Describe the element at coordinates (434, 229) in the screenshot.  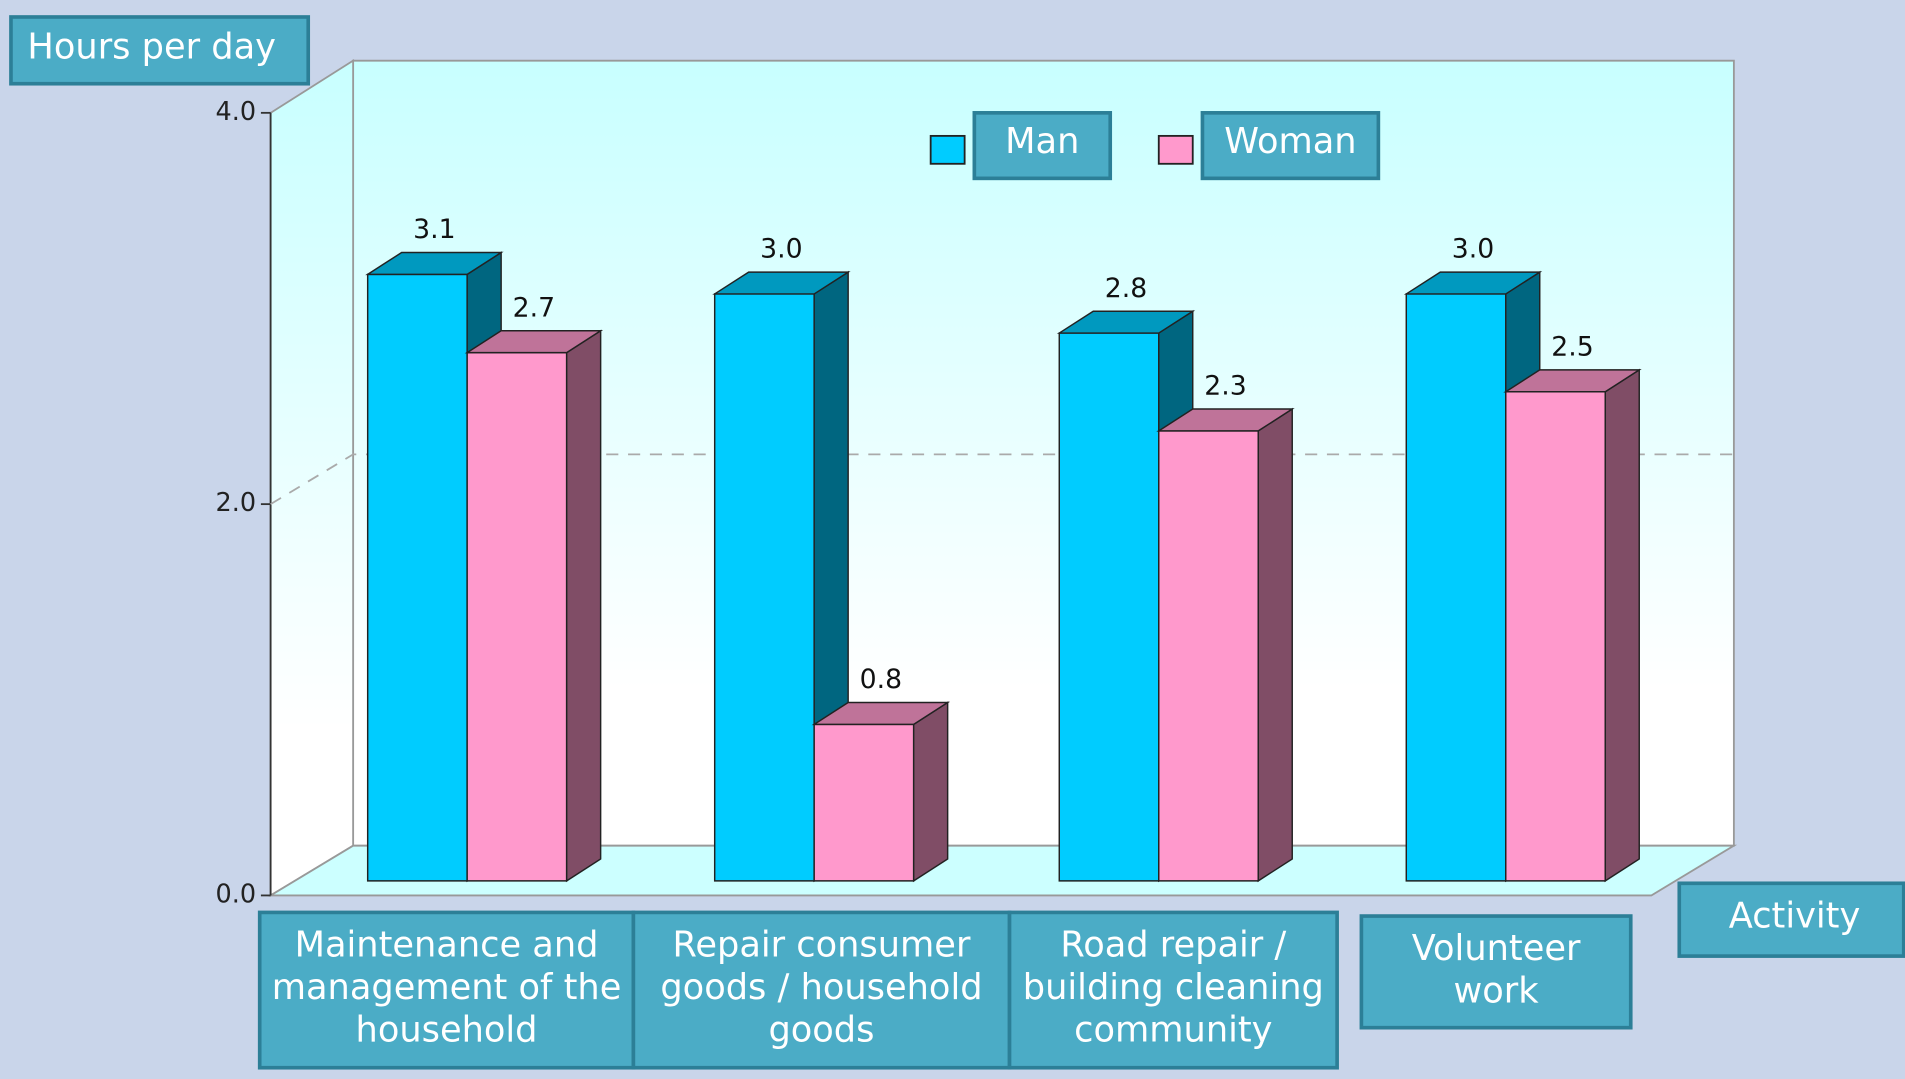
I see `value-label: 3.1` at that location.